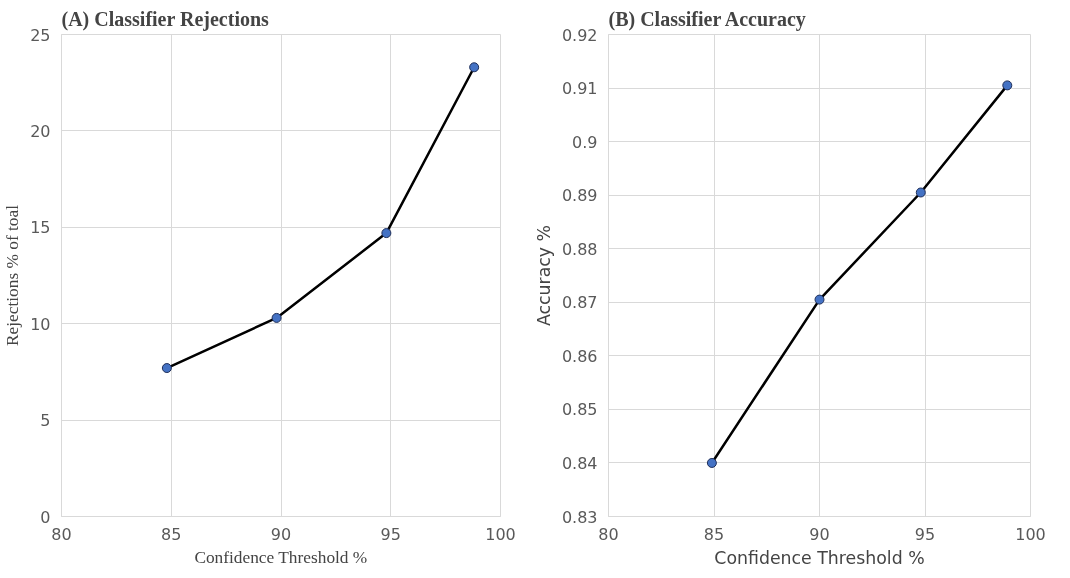 The image size is (1070, 578). What do you see at coordinates (579, 196) in the screenshot?
I see `y-tick-label: 0.89` at bounding box center [579, 196].